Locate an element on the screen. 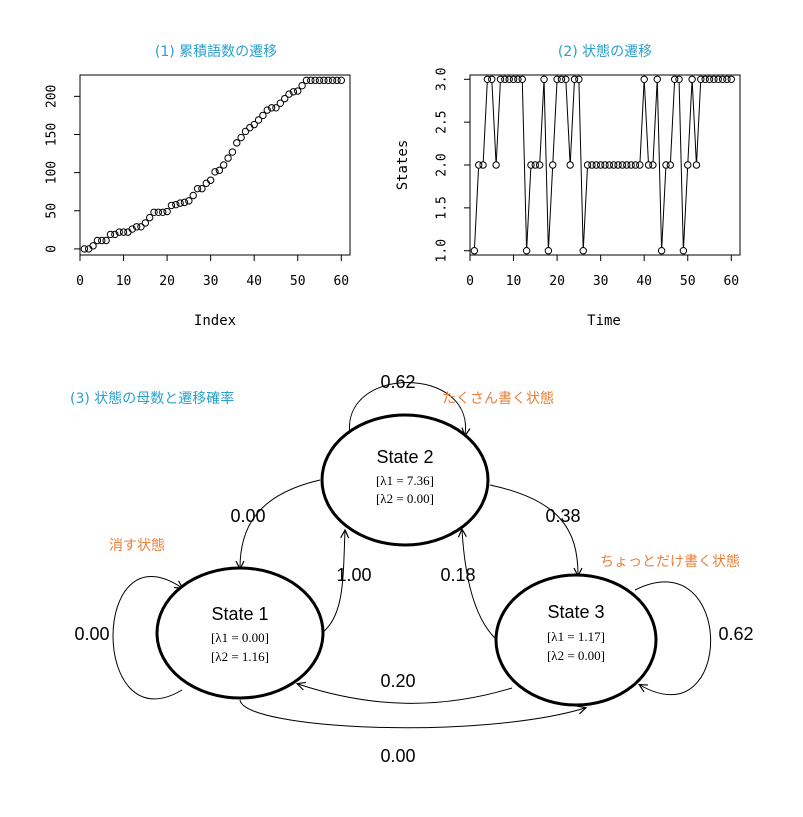 This screenshot has height=817, width=803. arrow-s1-s1 is located at coordinates (147, 638).